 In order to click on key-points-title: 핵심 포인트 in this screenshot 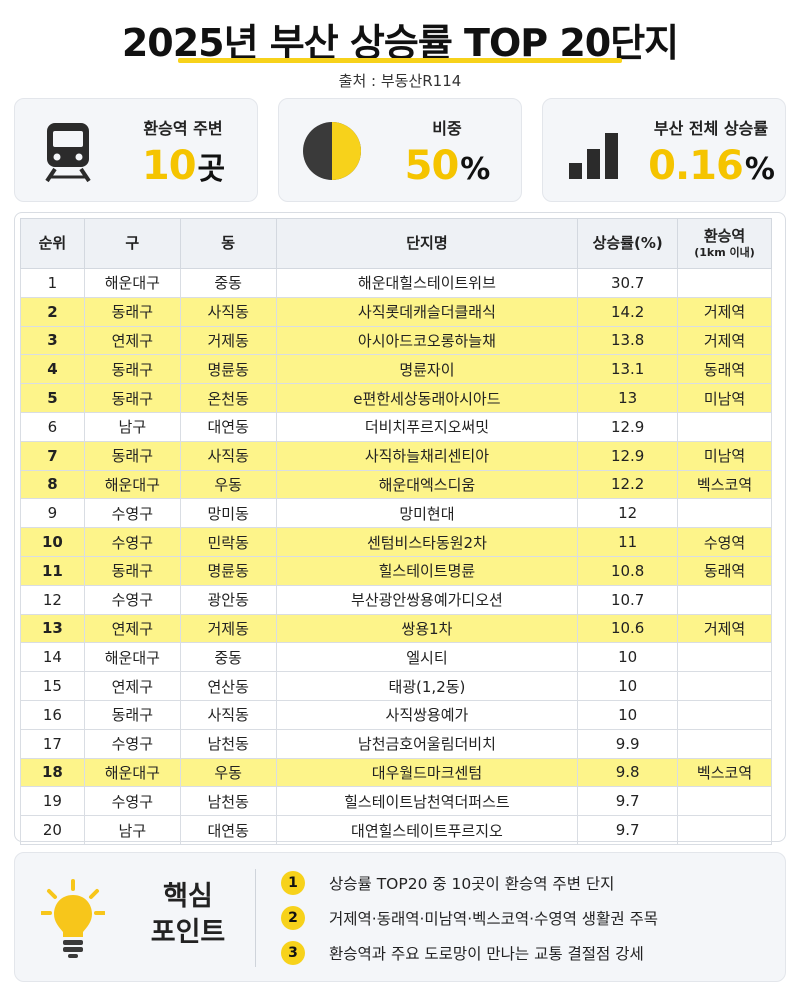, I will do `click(188, 915)`.